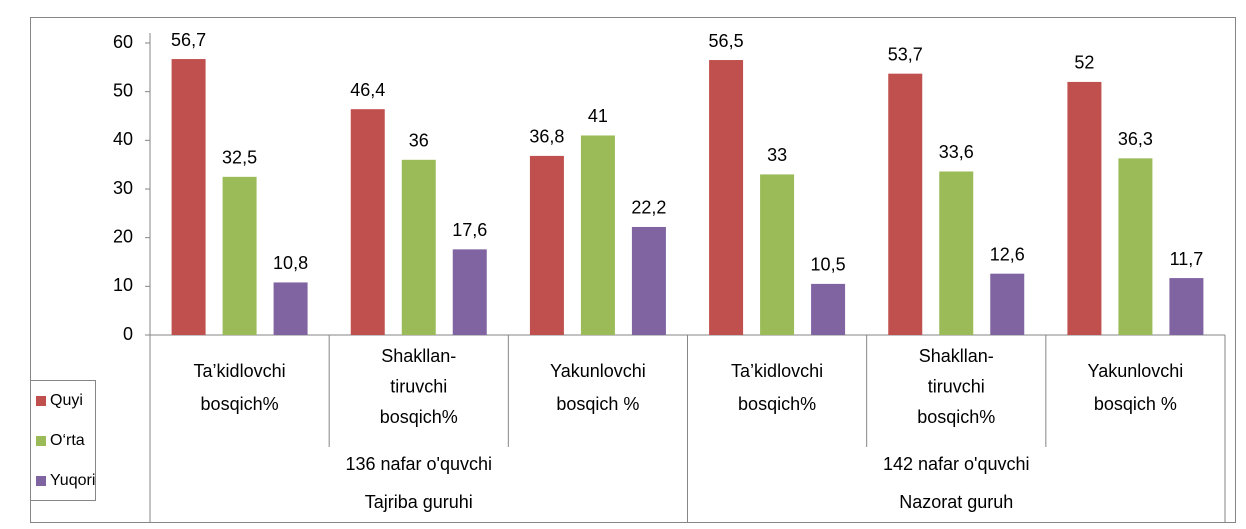 This screenshot has height=529, width=1246. Describe the element at coordinates (123, 139) in the screenshot. I see `y-tick-label: 40` at that location.